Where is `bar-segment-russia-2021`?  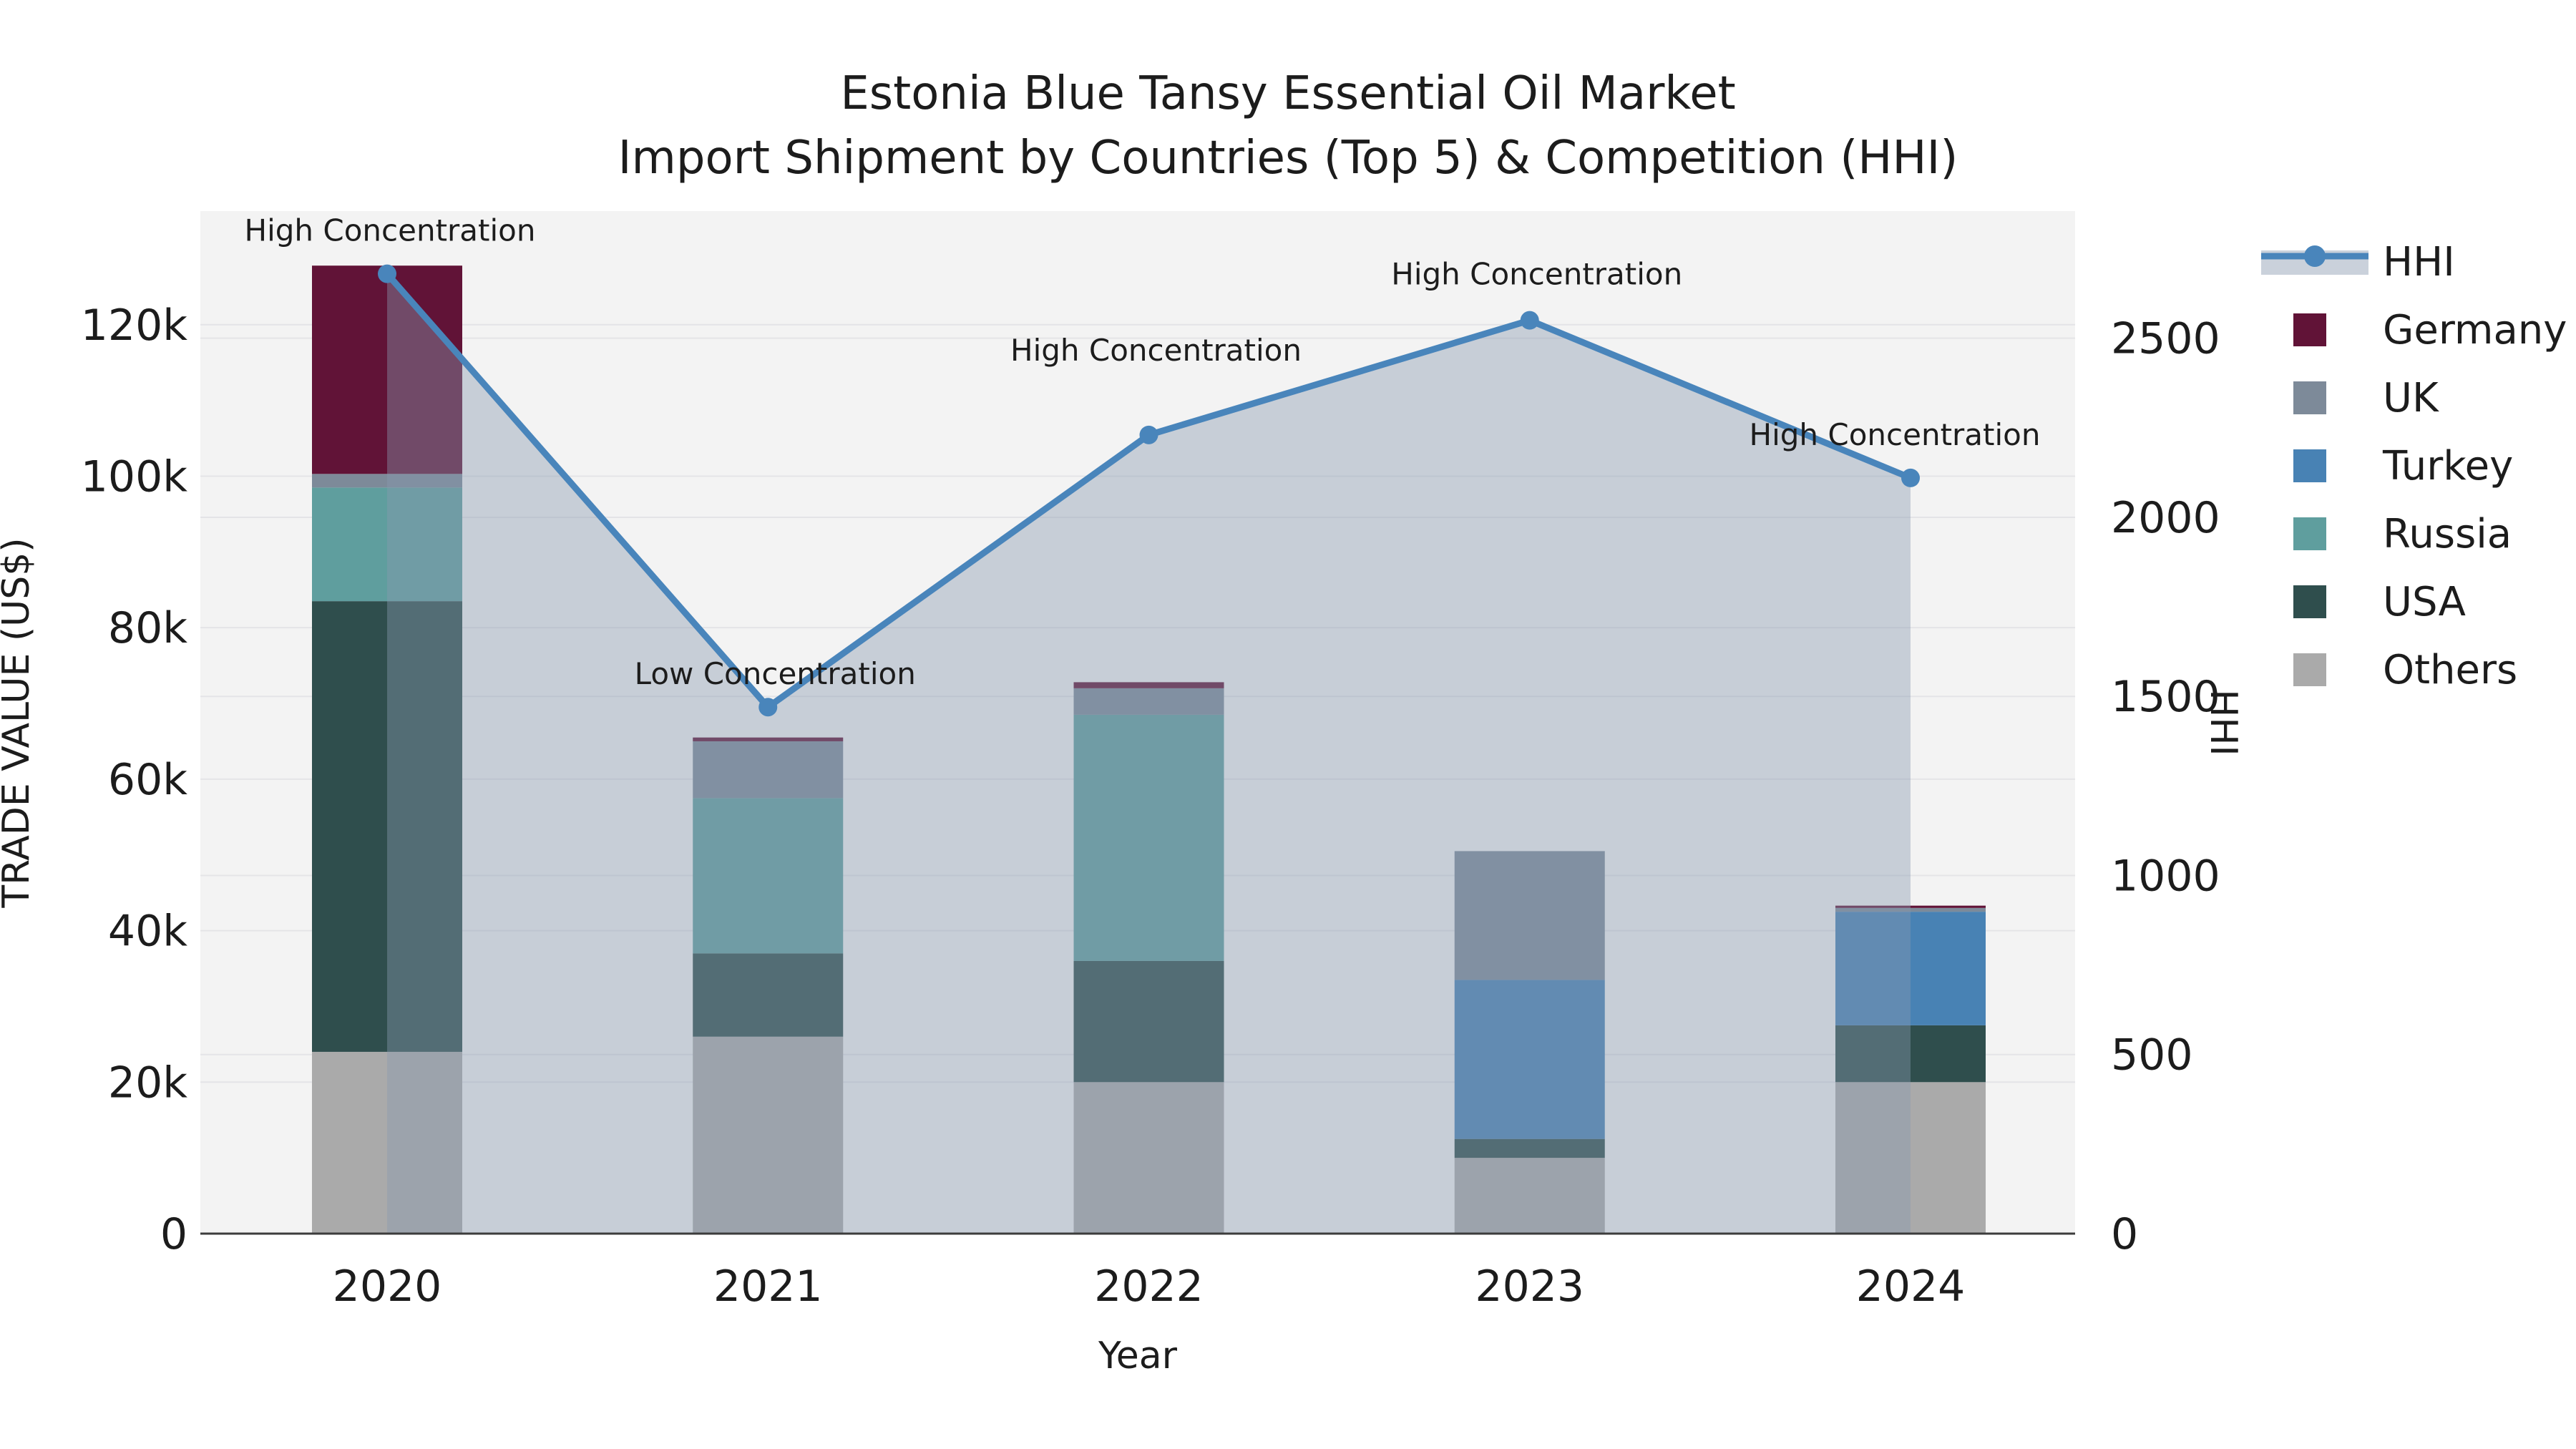
bar-segment-russia-2021 is located at coordinates (769, 876).